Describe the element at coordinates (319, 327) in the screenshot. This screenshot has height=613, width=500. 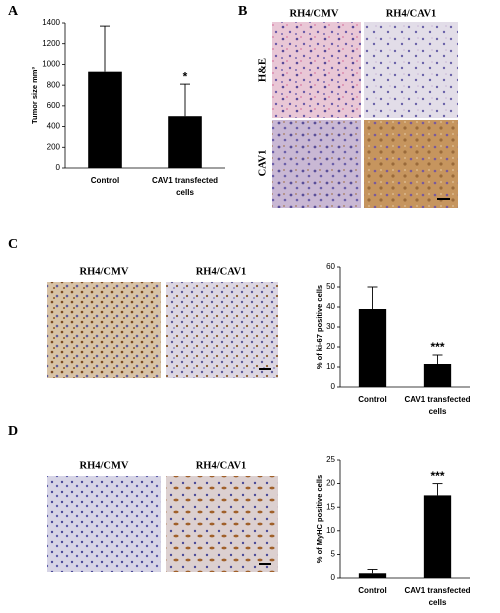
I see `y-axis-label: % of ki-67 positive cells` at that location.